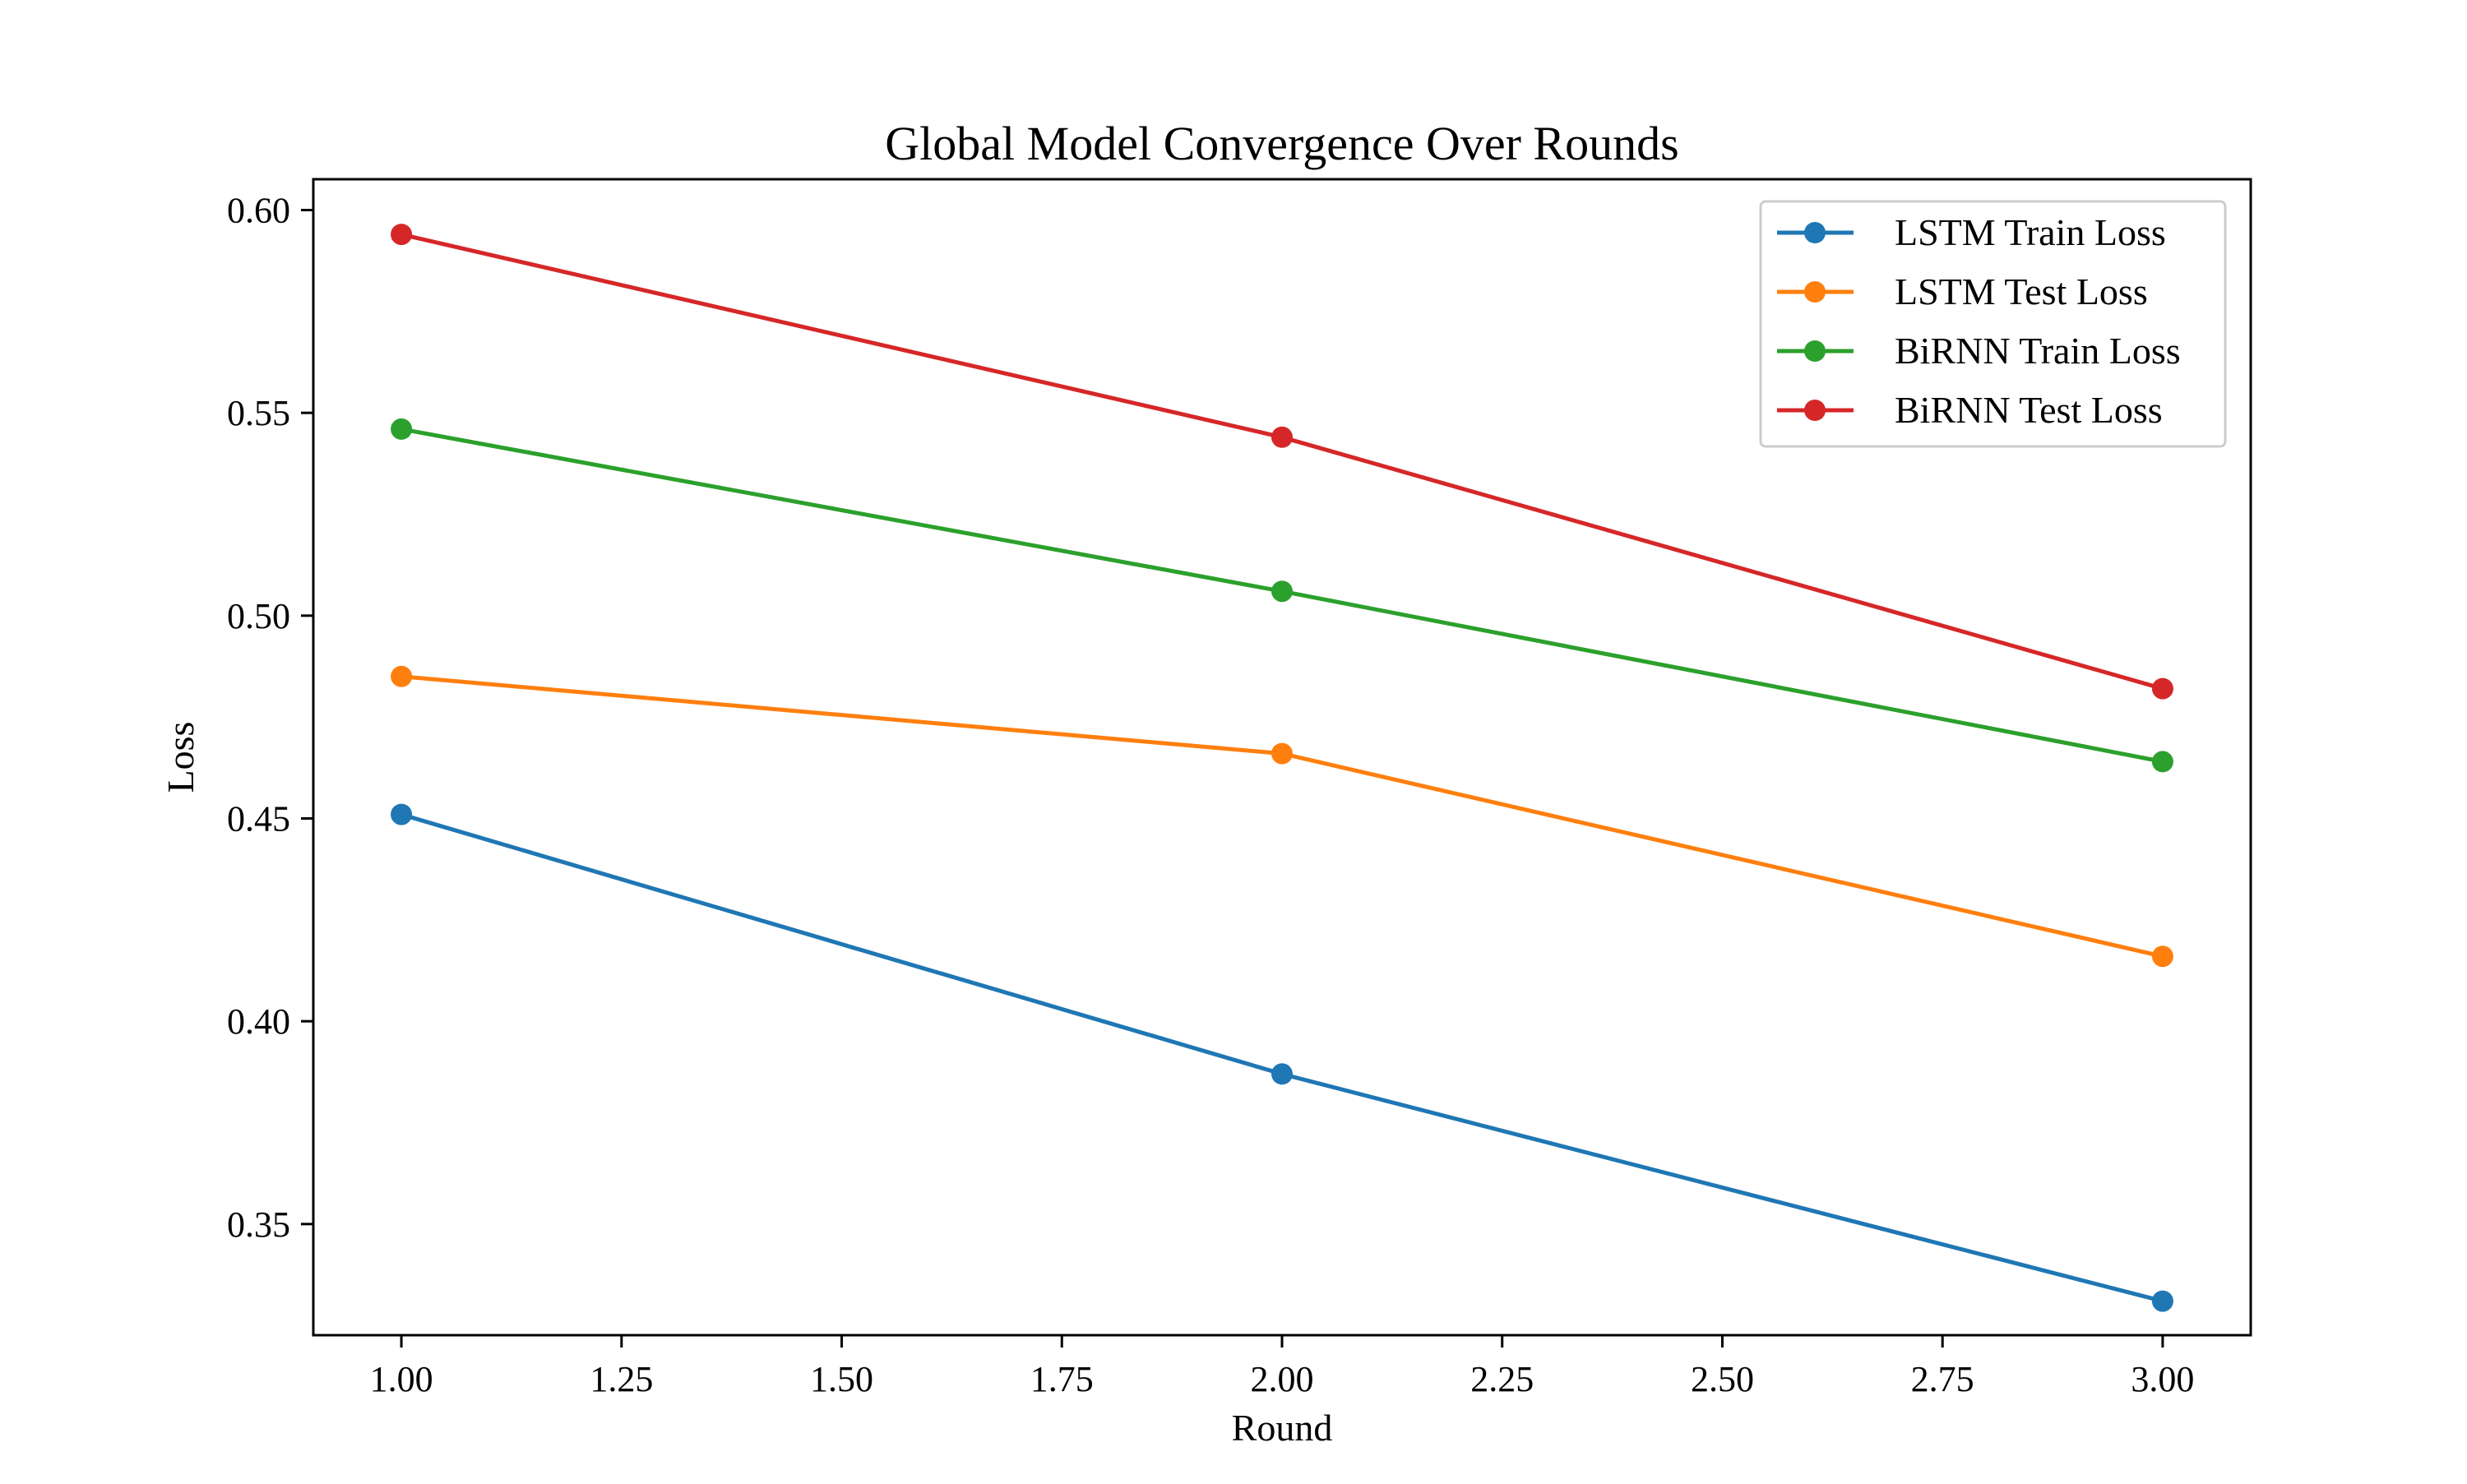 The width and height of the screenshot is (2467, 1484). I want to click on y-axis-label: Loss, so click(180, 758).